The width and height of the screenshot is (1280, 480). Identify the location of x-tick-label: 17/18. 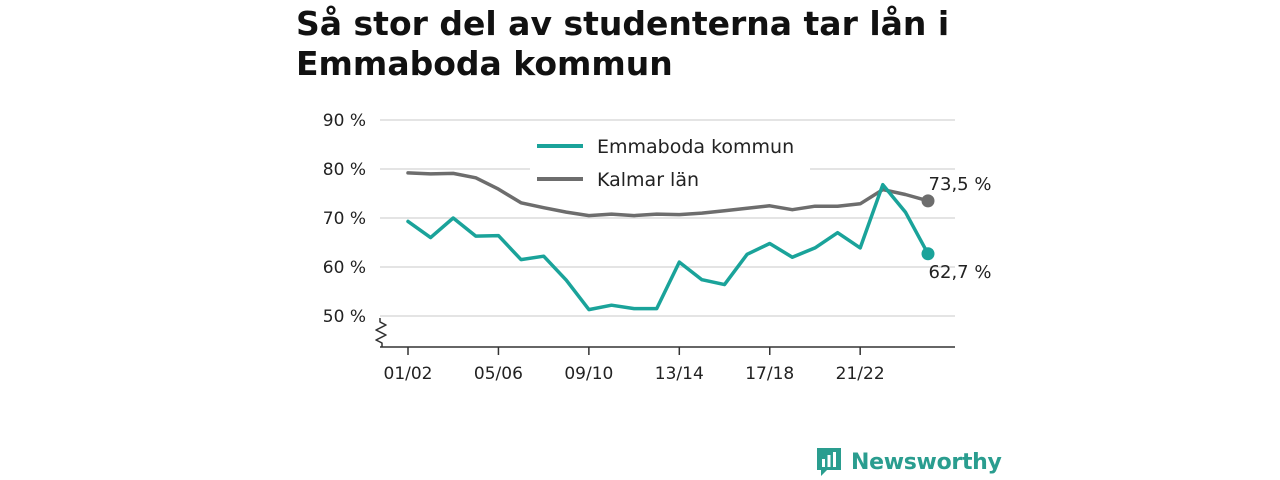
(769, 374).